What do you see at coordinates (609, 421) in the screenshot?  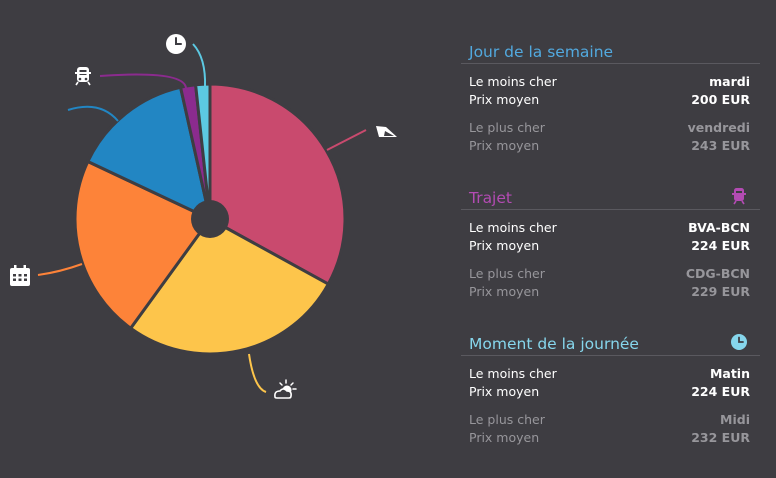 I see `priciest-day-row: Le plus cher Midi` at bounding box center [609, 421].